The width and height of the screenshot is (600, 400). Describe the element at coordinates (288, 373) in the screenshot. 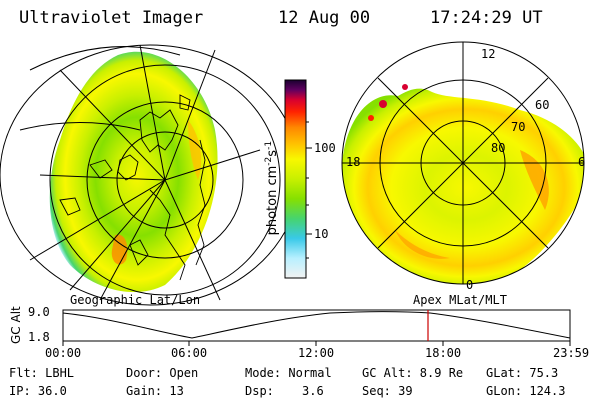

I see `info-mode: Mode: Normal` at that location.